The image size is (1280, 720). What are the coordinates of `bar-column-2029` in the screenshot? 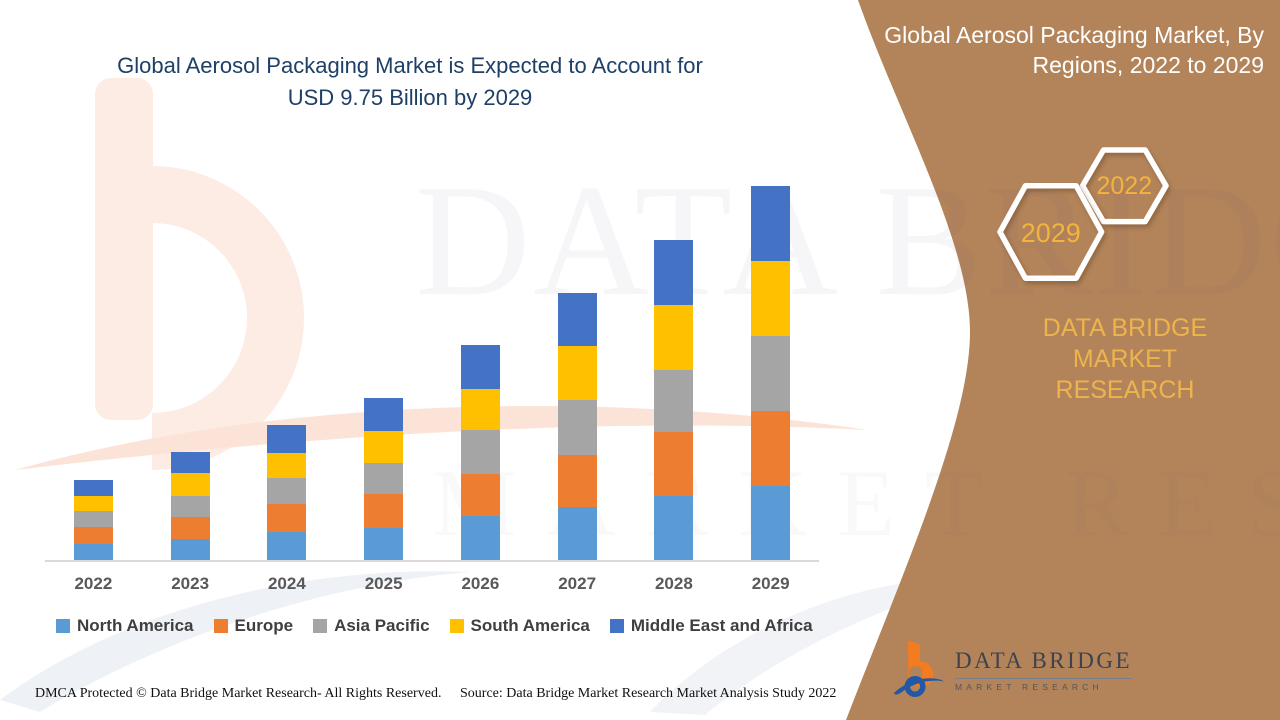 It's located at (770, 368).